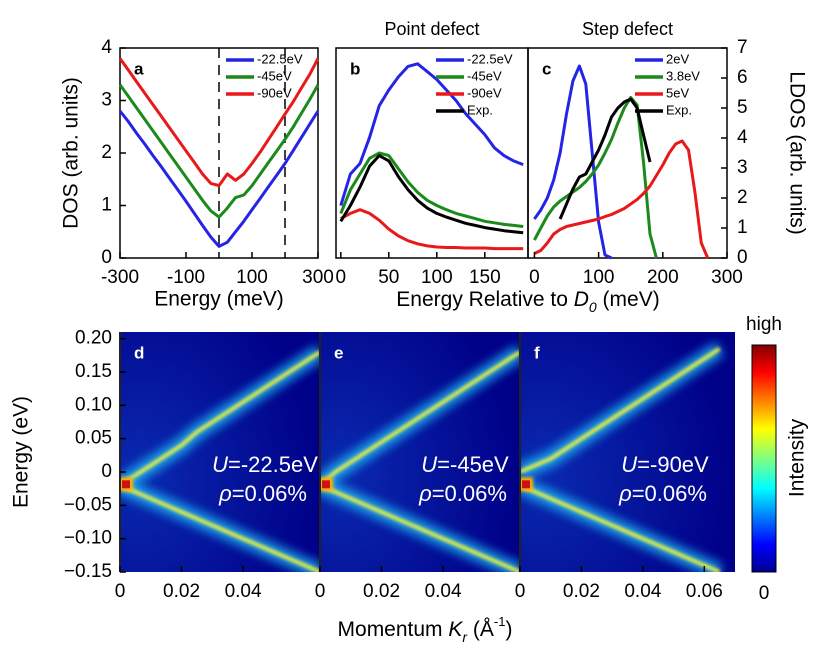  Describe the element at coordinates (796, 152) in the screenshot. I see `y2-axis-label: LDOS (arb. units)` at that location.